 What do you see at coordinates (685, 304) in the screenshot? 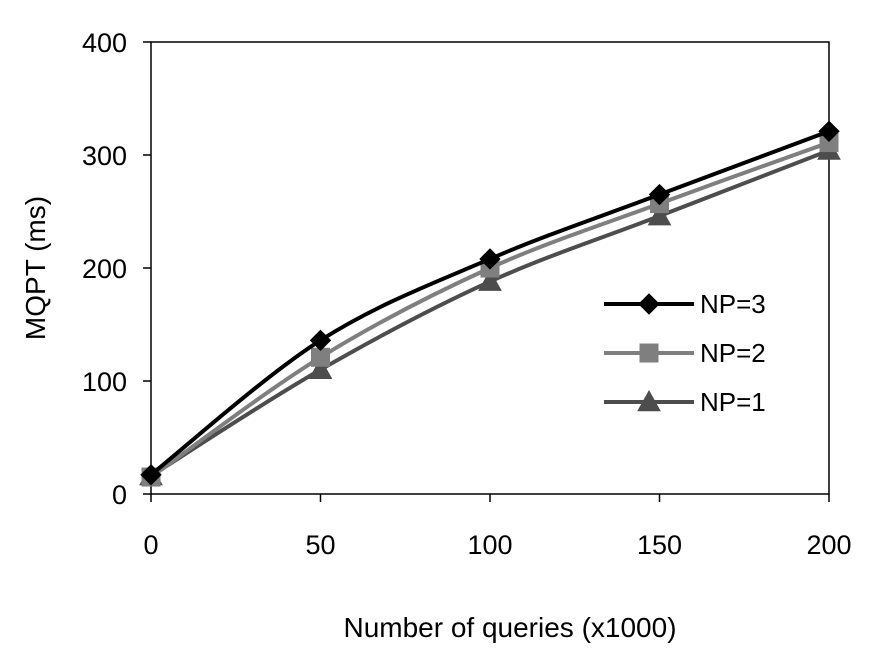
I see `legend-item-NP=3: NP=3` at bounding box center [685, 304].